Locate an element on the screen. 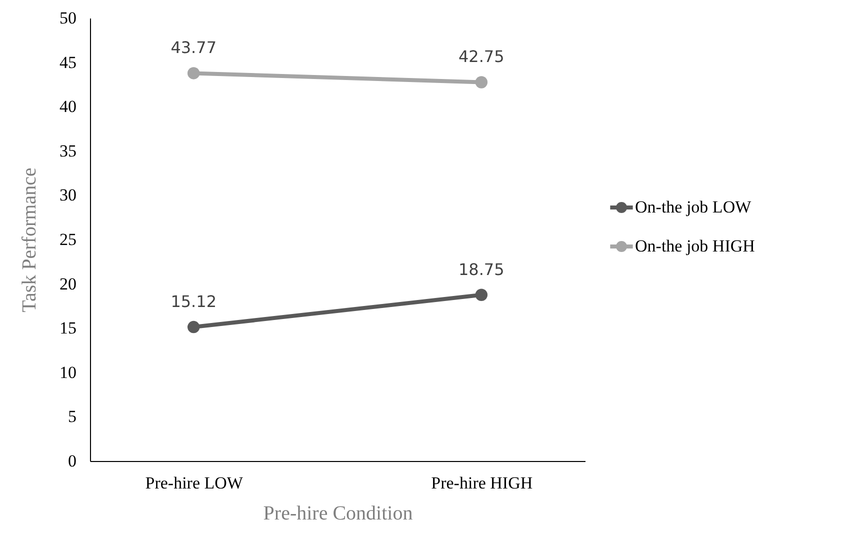  y-tick-label: 45 is located at coordinates (68, 62).